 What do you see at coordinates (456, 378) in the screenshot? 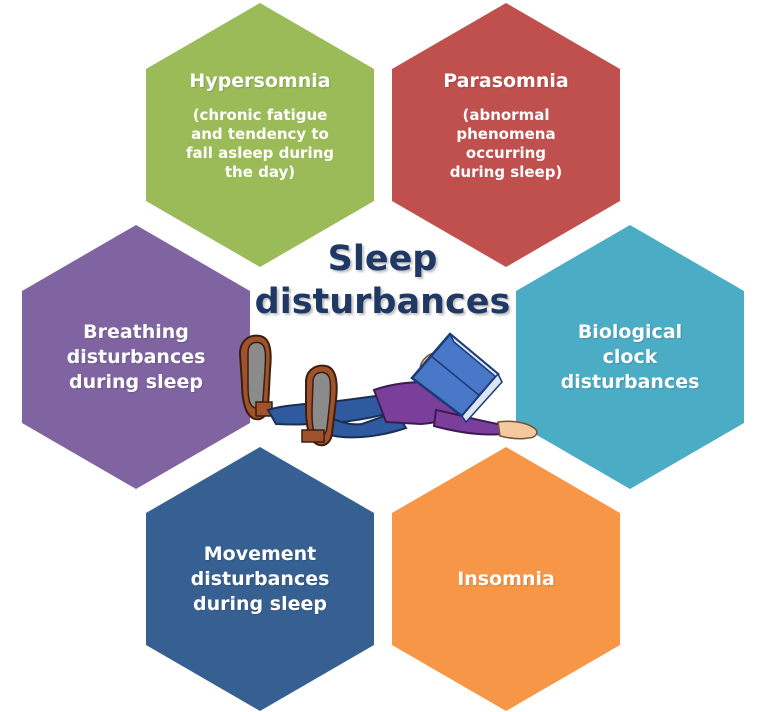
I see `book-icon` at bounding box center [456, 378].